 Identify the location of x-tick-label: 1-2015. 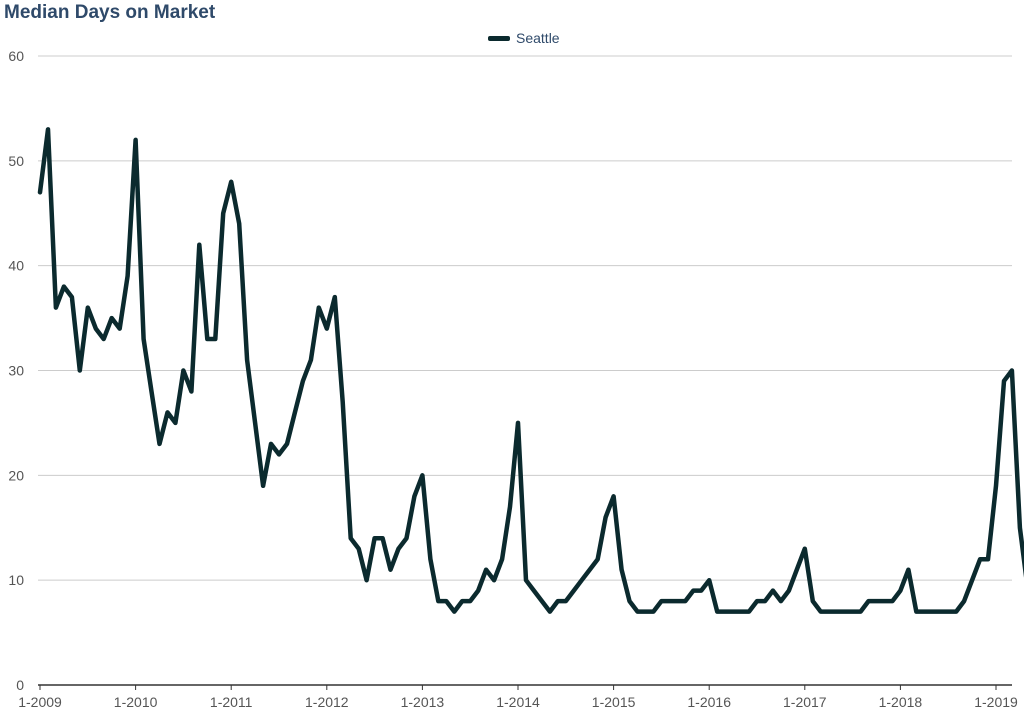
(614, 702).